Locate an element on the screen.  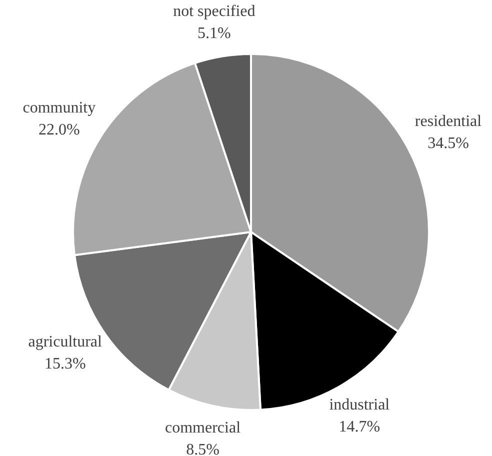
slice-label: residential is located at coordinates (448, 121).